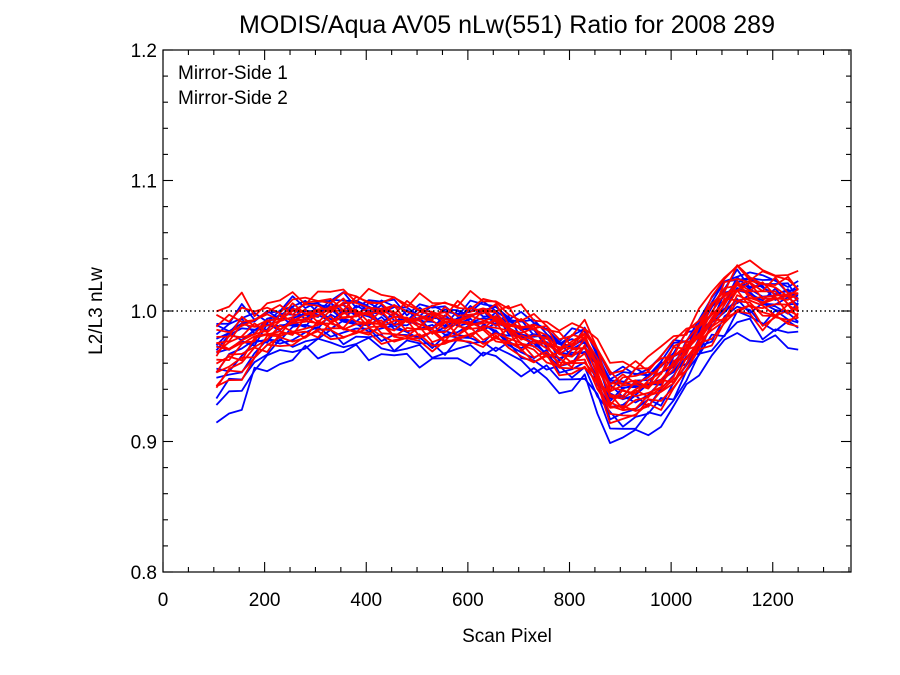 The width and height of the screenshot is (900, 675). Describe the element at coordinates (144, 573) in the screenshot. I see `y-tick-label: 0.8` at that location.